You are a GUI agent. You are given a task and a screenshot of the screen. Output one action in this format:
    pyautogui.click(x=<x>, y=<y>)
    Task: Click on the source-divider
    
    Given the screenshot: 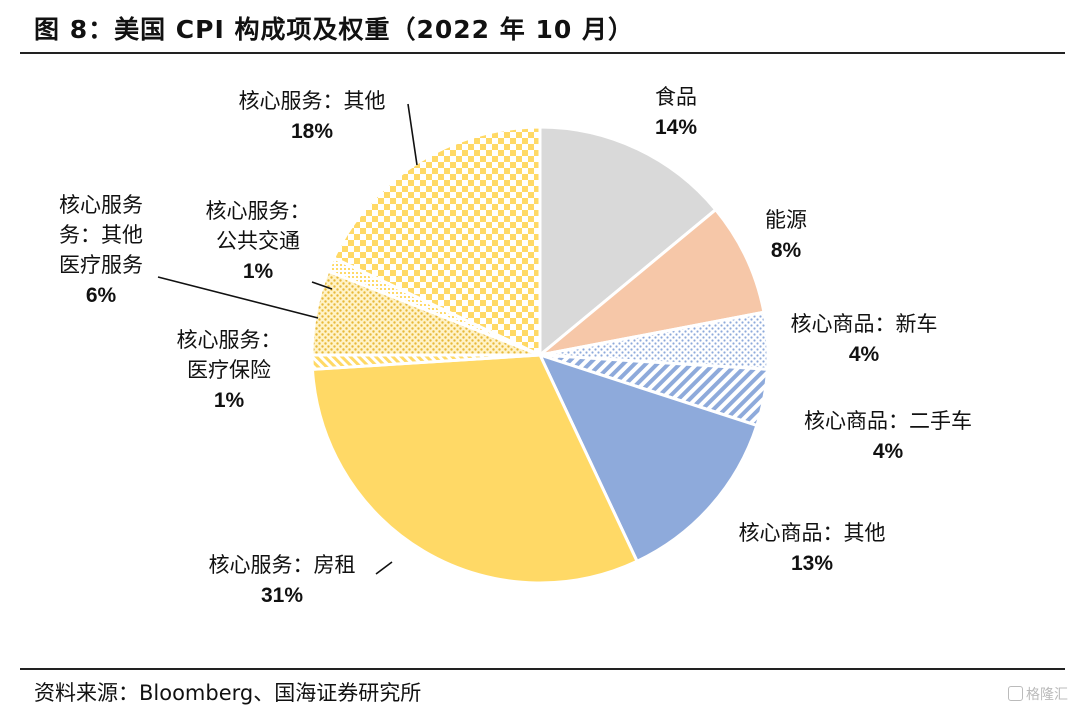 What is the action you would take?
    pyautogui.click(x=542, y=669)
    